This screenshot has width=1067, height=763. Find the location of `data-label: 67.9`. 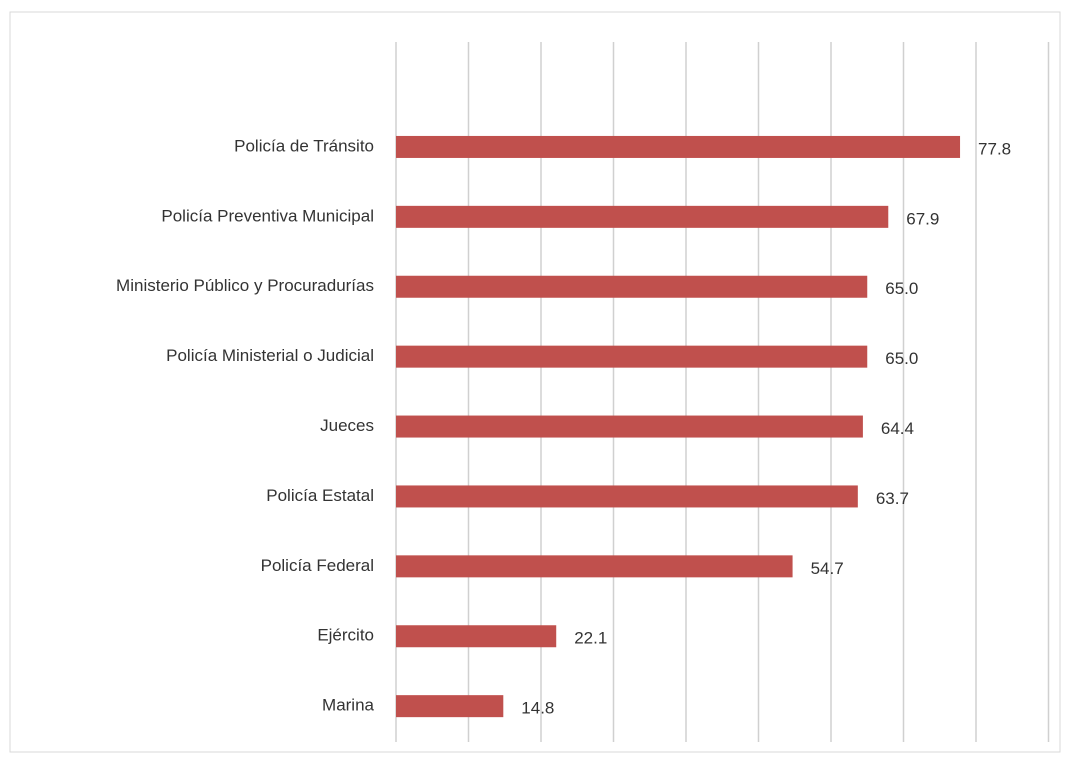

data-label: 67.9 is located at coordinates (922, 218).